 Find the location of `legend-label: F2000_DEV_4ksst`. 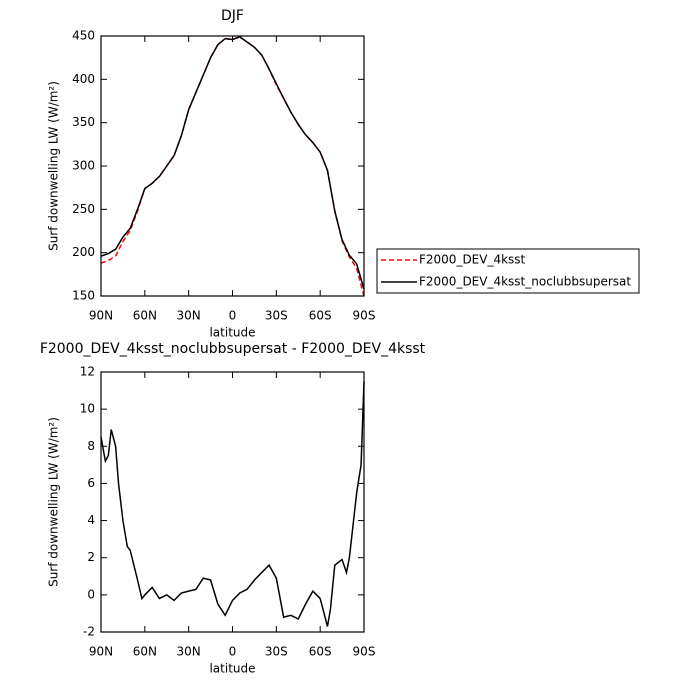

legend-label: F2000_DEV_4ksst is located at coordinates (472, 260).